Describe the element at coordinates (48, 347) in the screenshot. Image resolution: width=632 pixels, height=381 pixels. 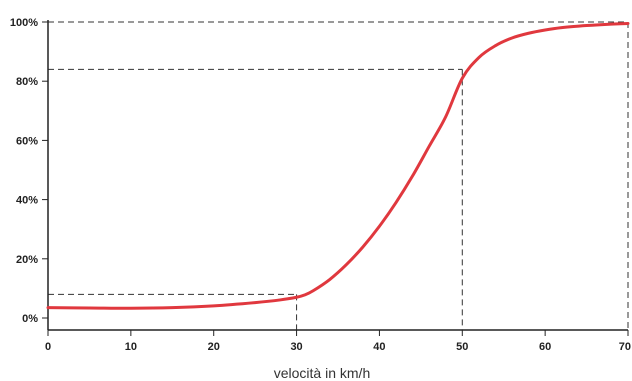
I see `x-tick-label: 0` at that location.